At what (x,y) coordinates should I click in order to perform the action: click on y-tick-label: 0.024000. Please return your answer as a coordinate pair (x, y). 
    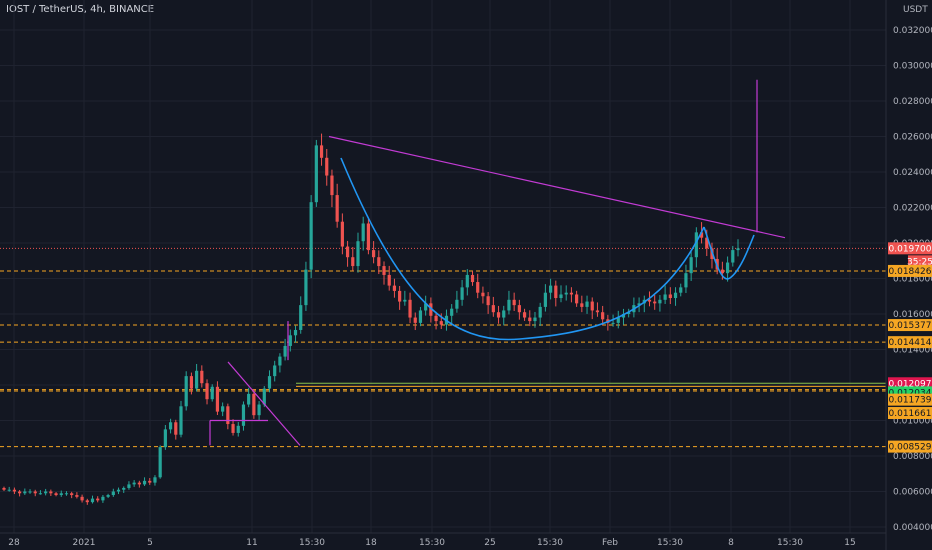
    Looking at the image, I should click on (912, 173).